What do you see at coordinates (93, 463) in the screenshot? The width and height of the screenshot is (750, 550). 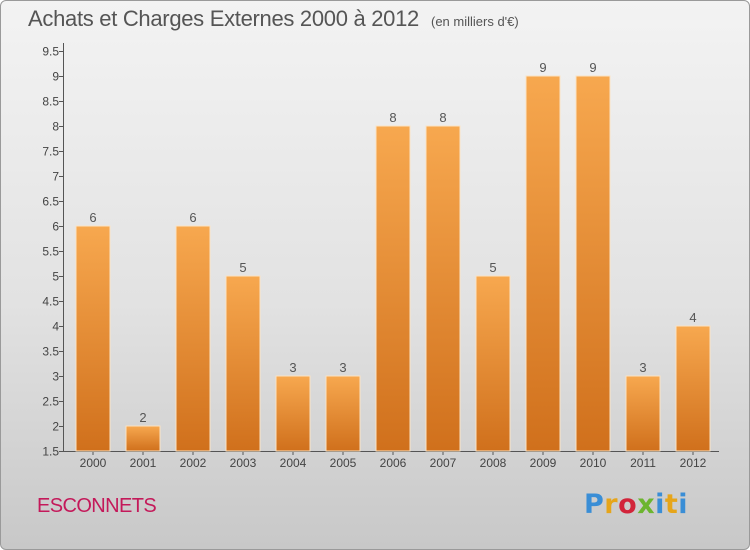 I see `x-tick-label: 2000` at bounding box center [93, 463].